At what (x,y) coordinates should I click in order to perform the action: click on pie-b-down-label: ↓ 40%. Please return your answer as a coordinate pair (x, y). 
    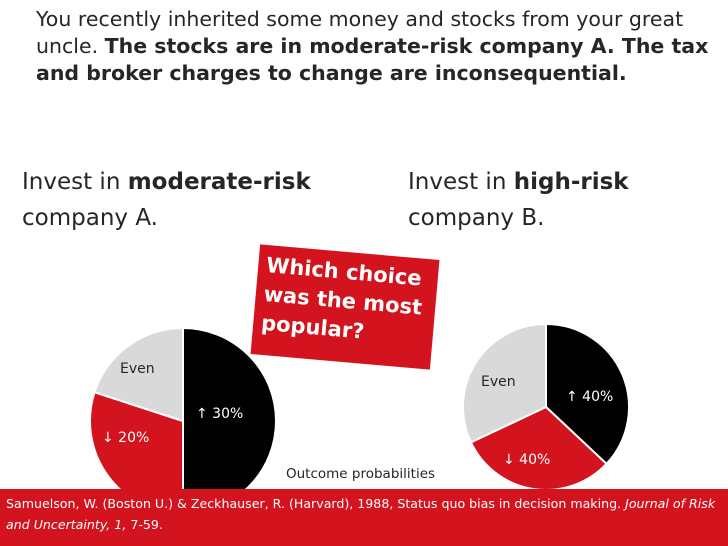
    Looking at the image, I should click on (527, 460).